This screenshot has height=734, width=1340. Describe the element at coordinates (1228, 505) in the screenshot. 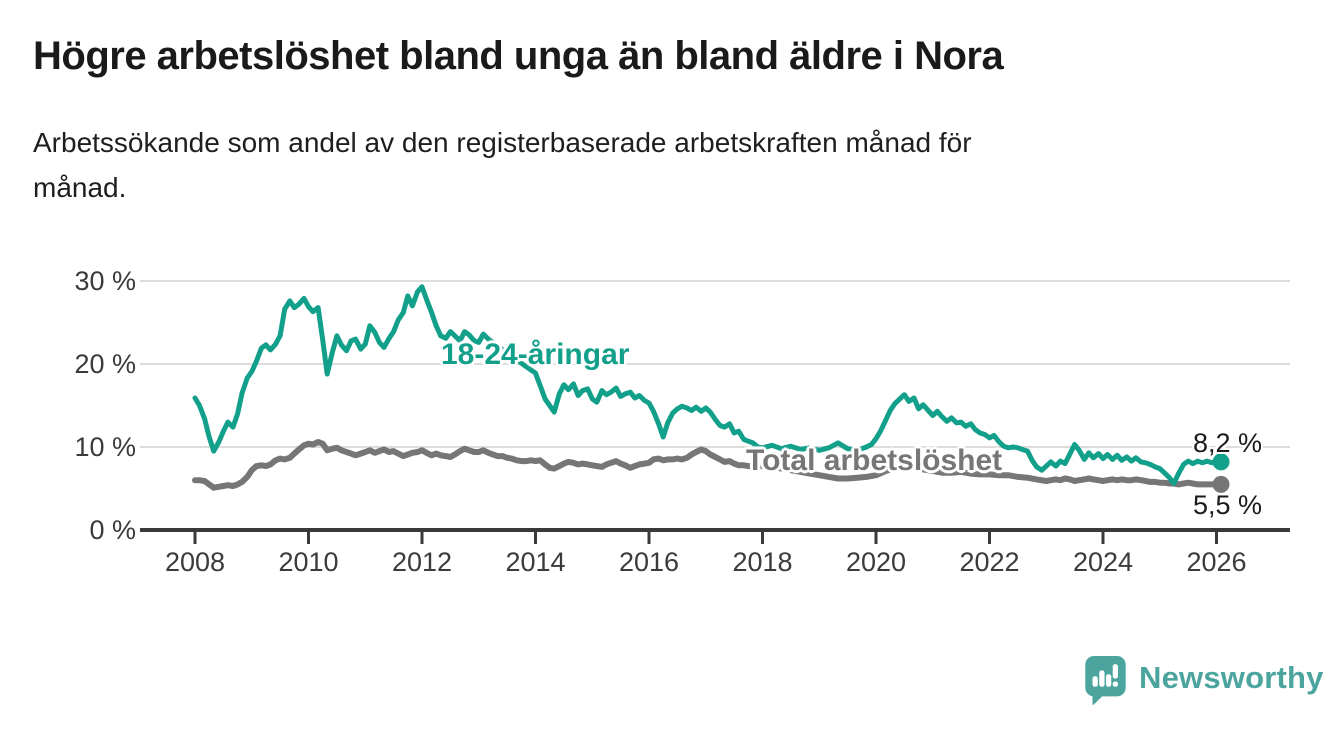

I see `end-value-label-total: 5,5 %` at that location.